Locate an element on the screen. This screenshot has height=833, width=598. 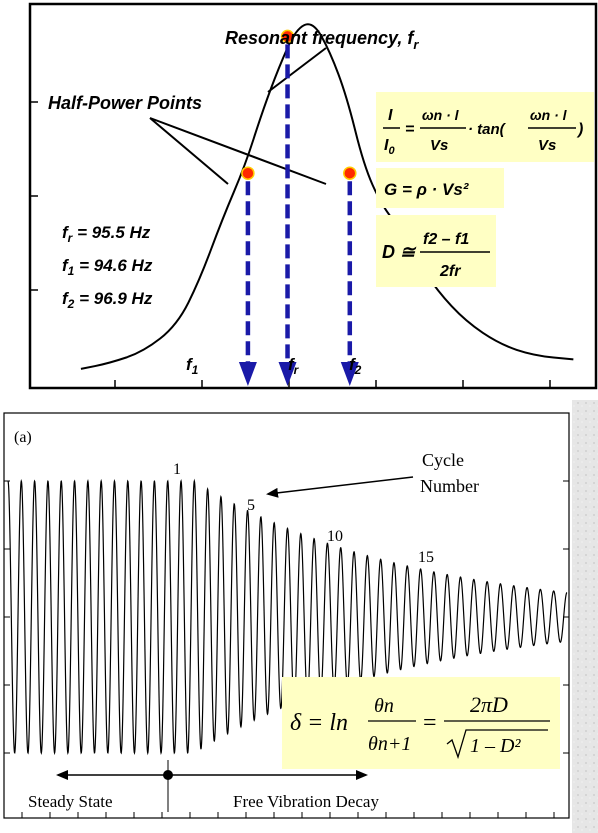
svg-text: θn is located at coordinates (384, 706).